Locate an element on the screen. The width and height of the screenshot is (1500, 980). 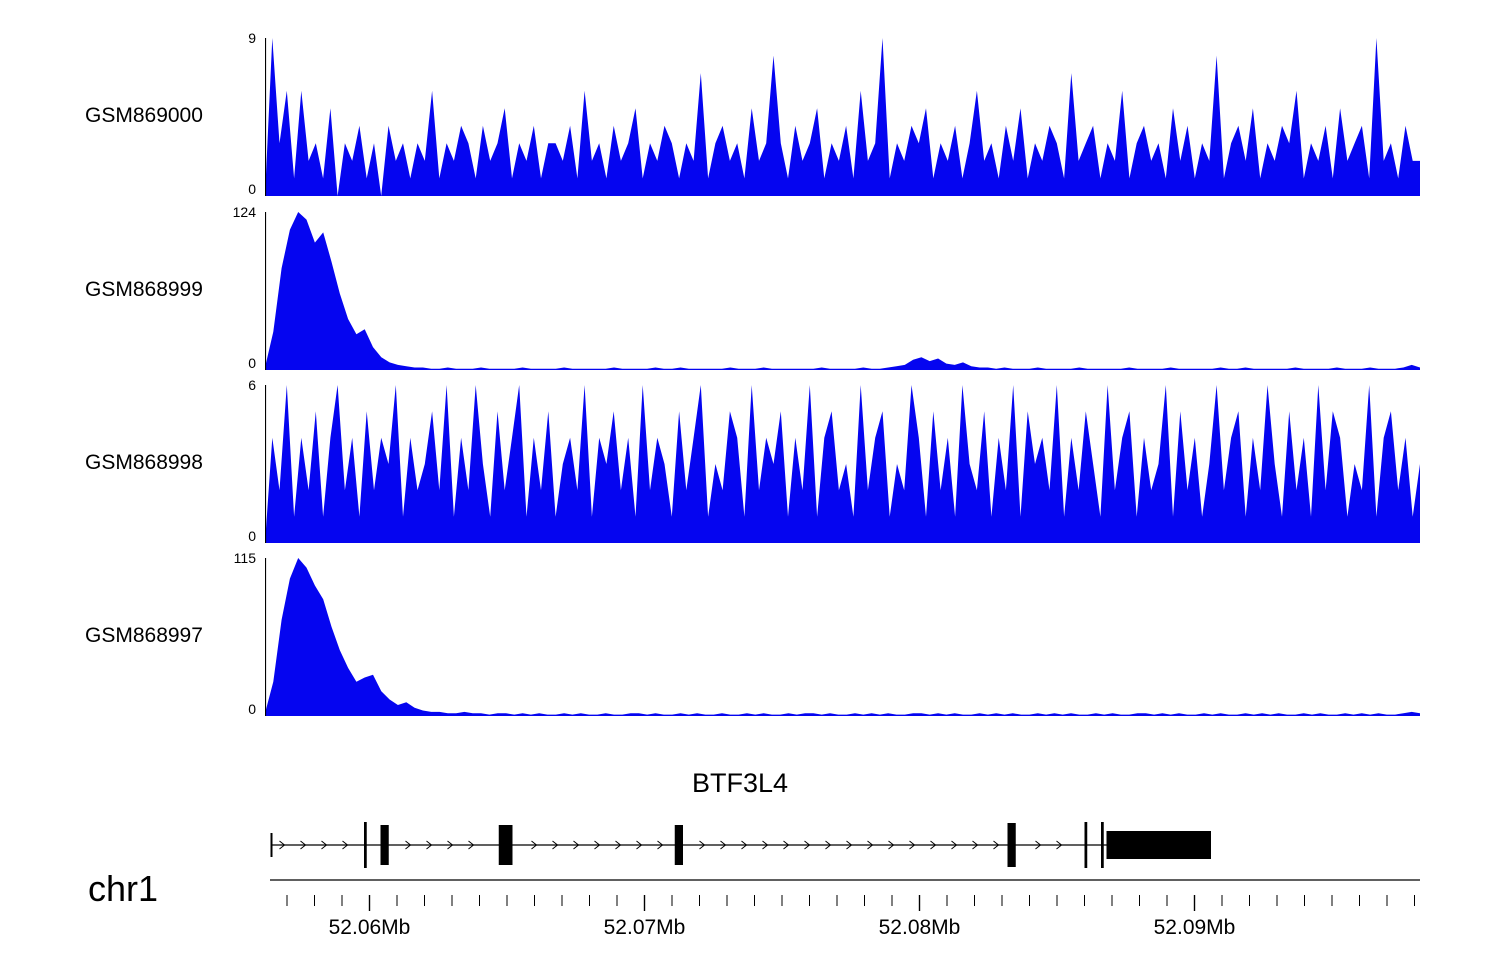
y-axis-max-label: 115 is located at coordinates (244, 558).